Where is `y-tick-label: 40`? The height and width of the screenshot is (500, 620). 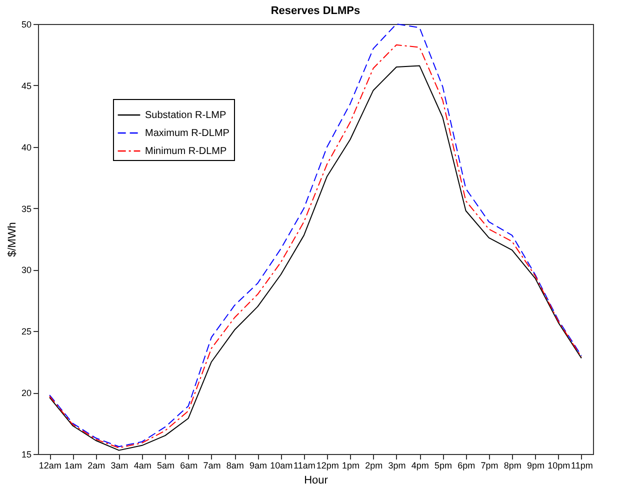
y-tick-label: 40 is located at coordinates (26, 147).